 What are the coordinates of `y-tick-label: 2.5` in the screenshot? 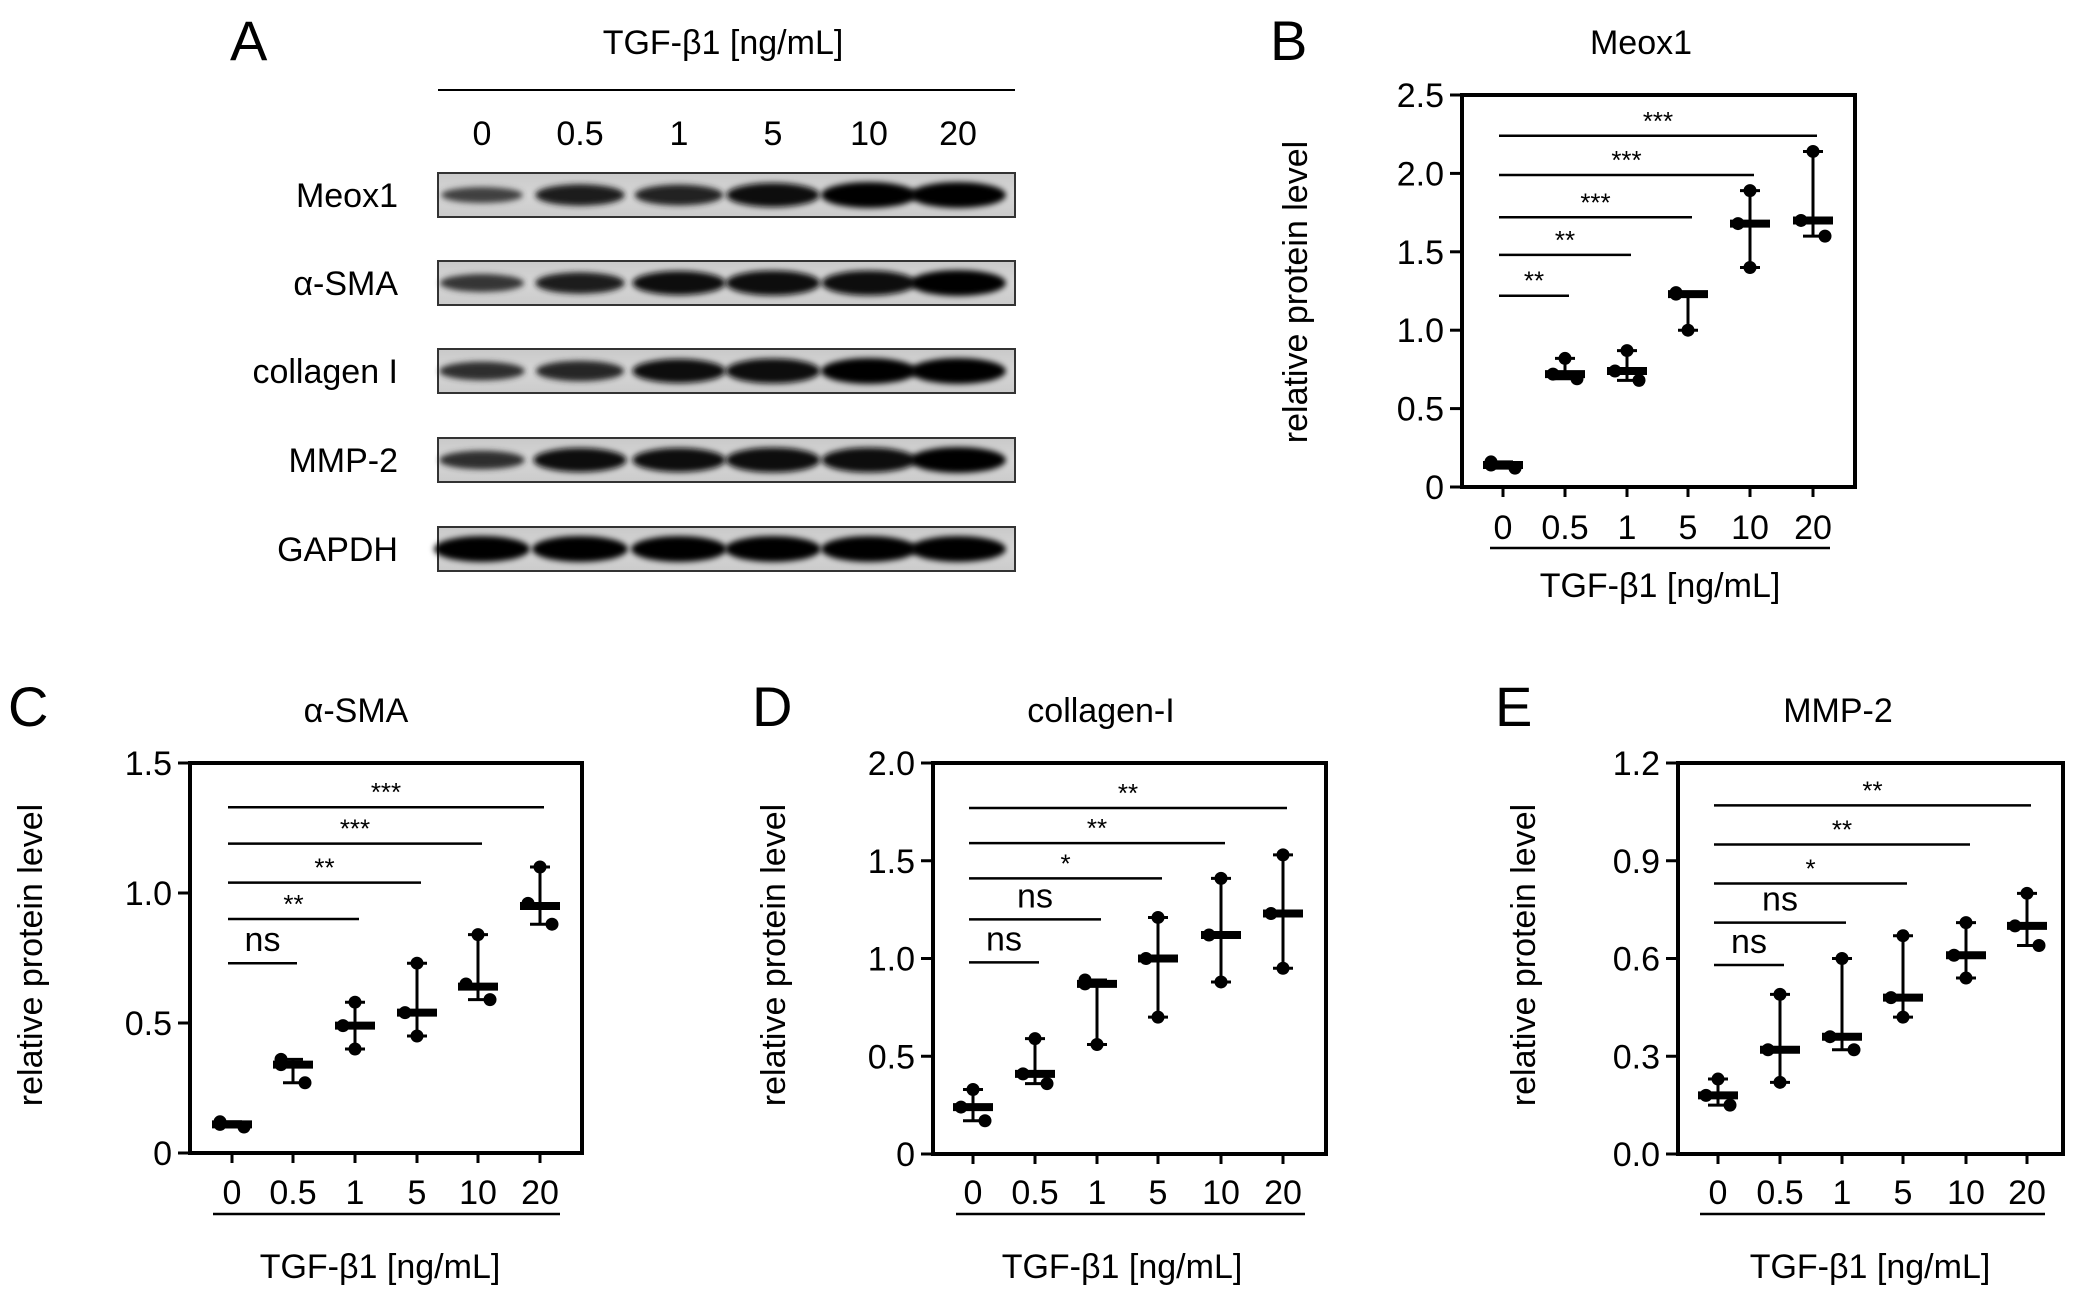 It's located at (1420, 96).